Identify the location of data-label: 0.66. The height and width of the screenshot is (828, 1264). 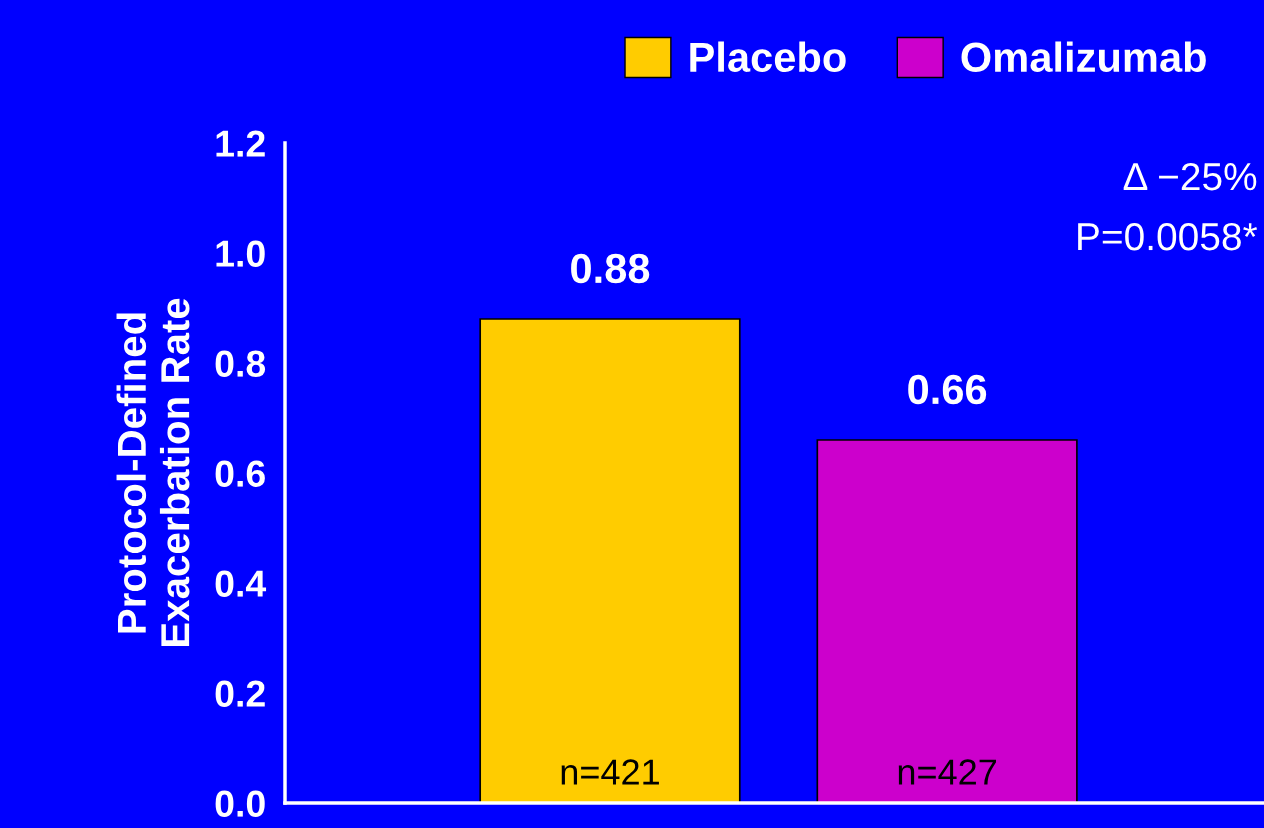
(947, 389).